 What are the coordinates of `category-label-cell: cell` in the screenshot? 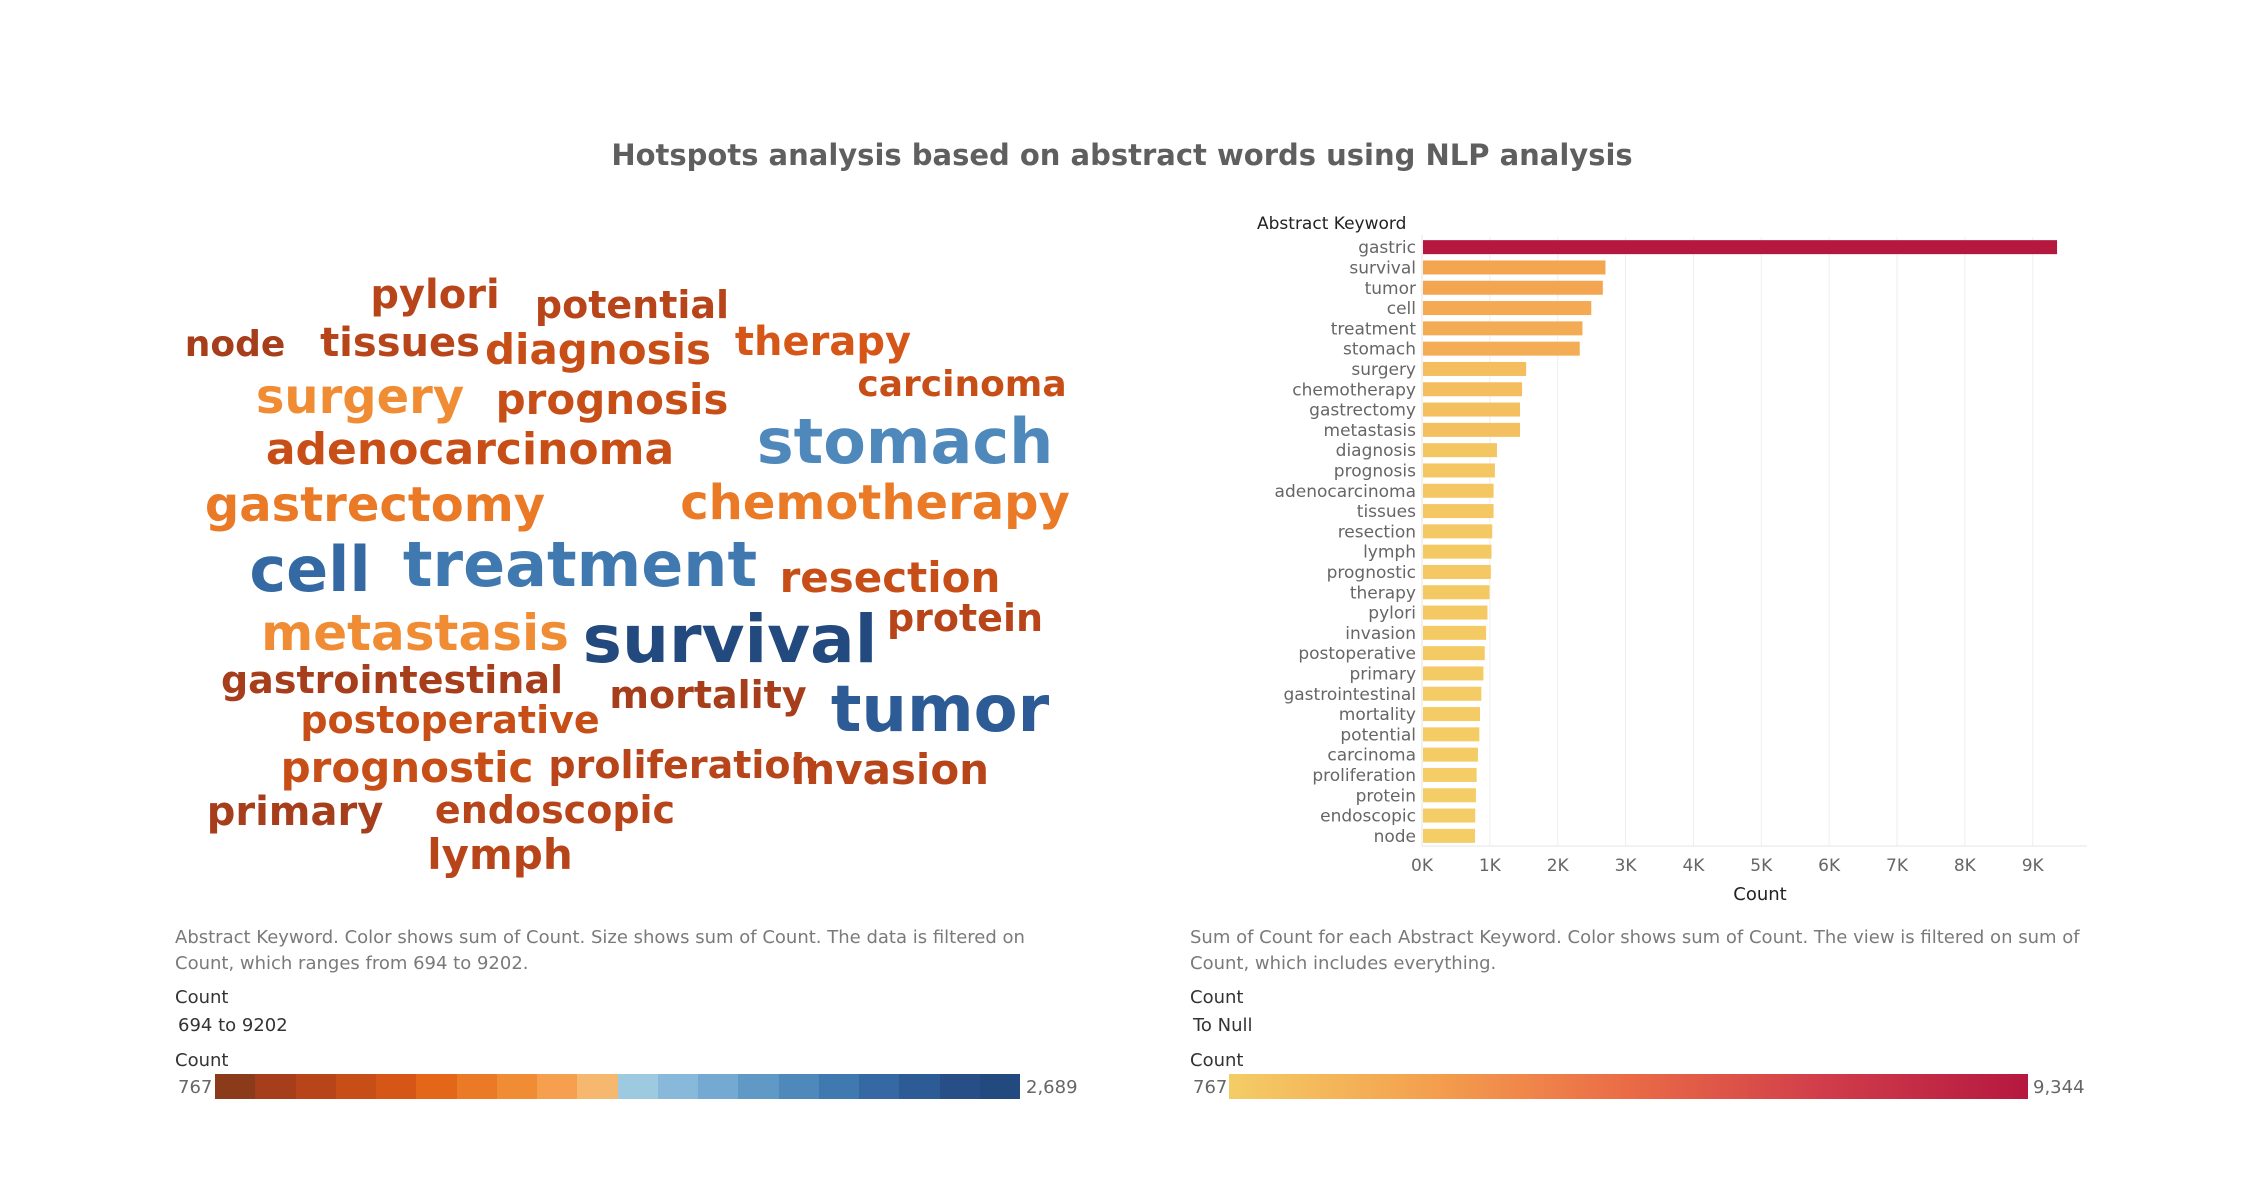 It's located at (1401, 309).